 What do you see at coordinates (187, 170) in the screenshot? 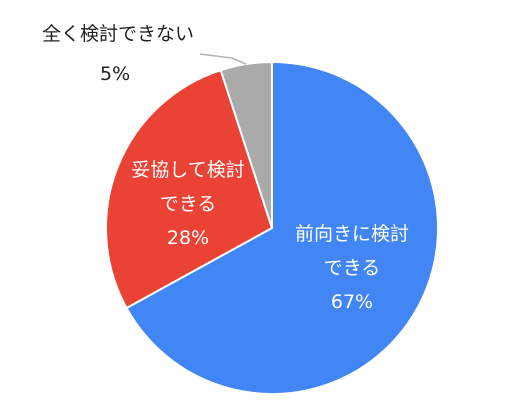
I see `slice-label-1-line-0: 妥協して検討` at bounding box center [187, 170].